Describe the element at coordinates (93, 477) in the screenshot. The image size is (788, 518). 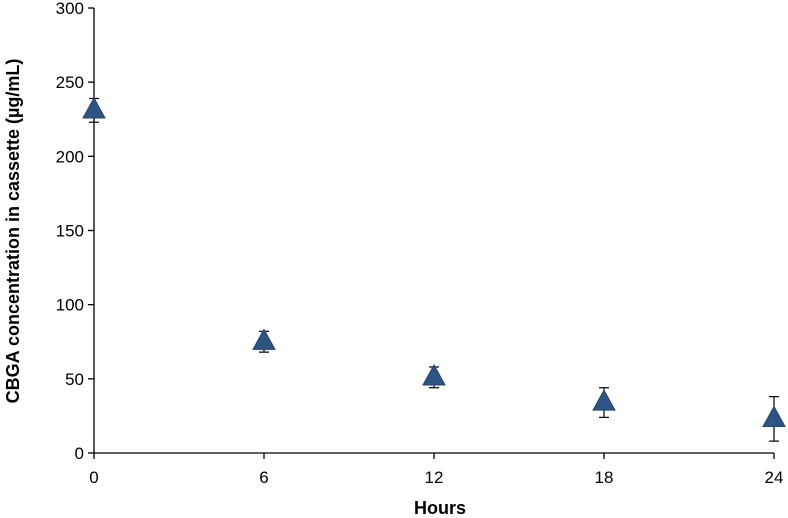
I see `x-tick-label: 0` at that location.